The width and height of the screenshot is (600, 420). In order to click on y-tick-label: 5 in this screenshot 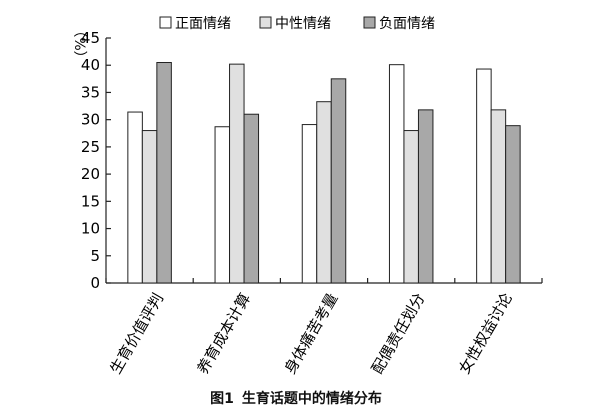, I will do `click(95, 256)`.